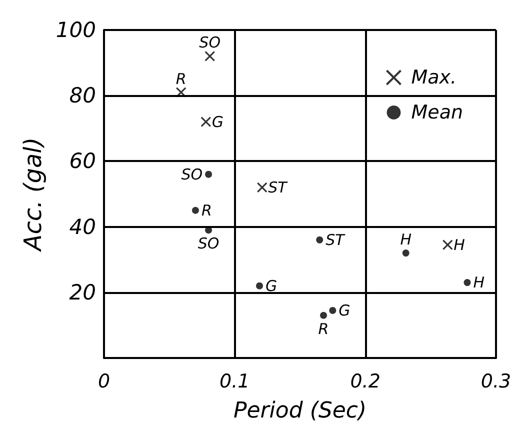 The height and width of the screenshot is (444, 526). Describe the element at coordinates (82, 161) in the screenshot. I see `y-tick-label: 60` at that location.